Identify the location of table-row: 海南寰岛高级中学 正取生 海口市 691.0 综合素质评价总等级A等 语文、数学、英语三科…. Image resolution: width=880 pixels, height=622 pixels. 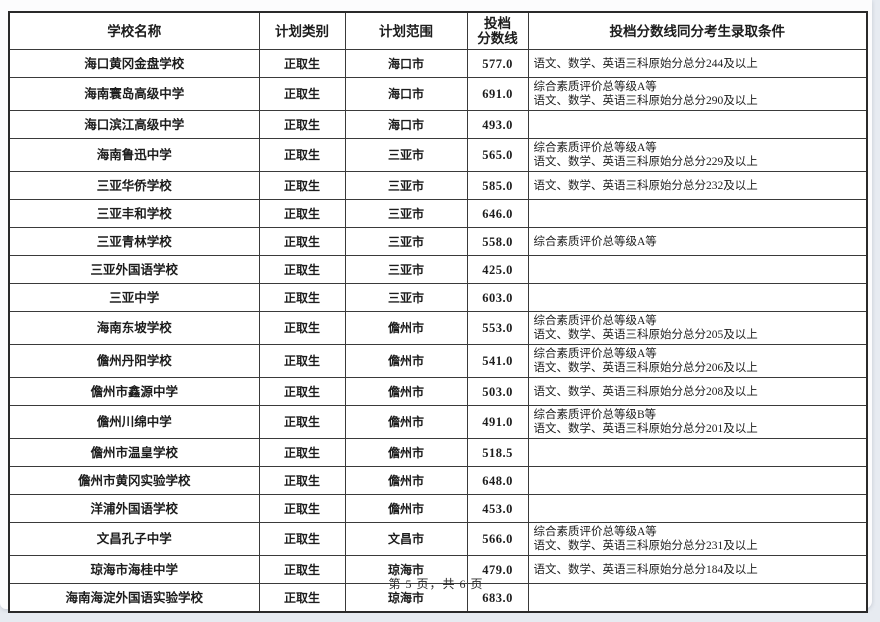
(438, 94).